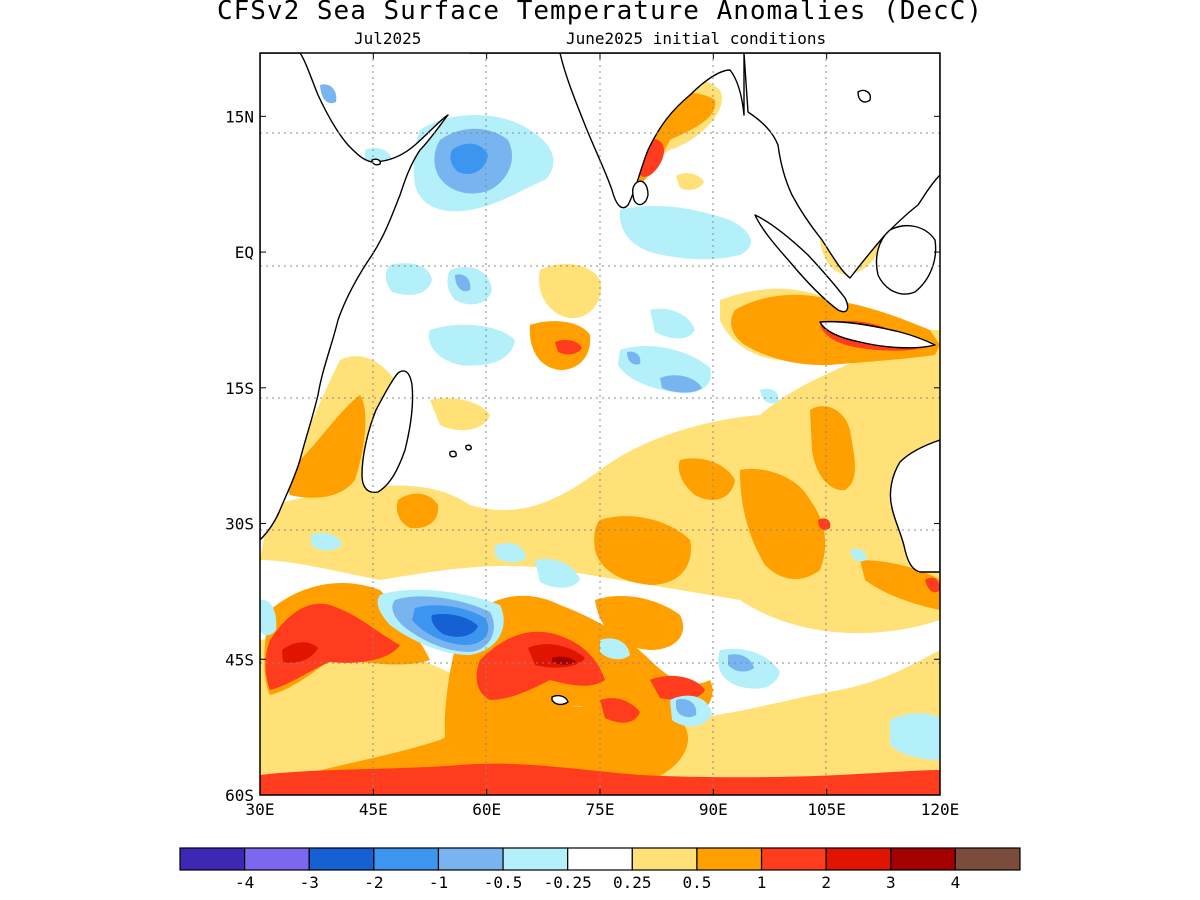  I want to click on madagascar, so click(387, 432).